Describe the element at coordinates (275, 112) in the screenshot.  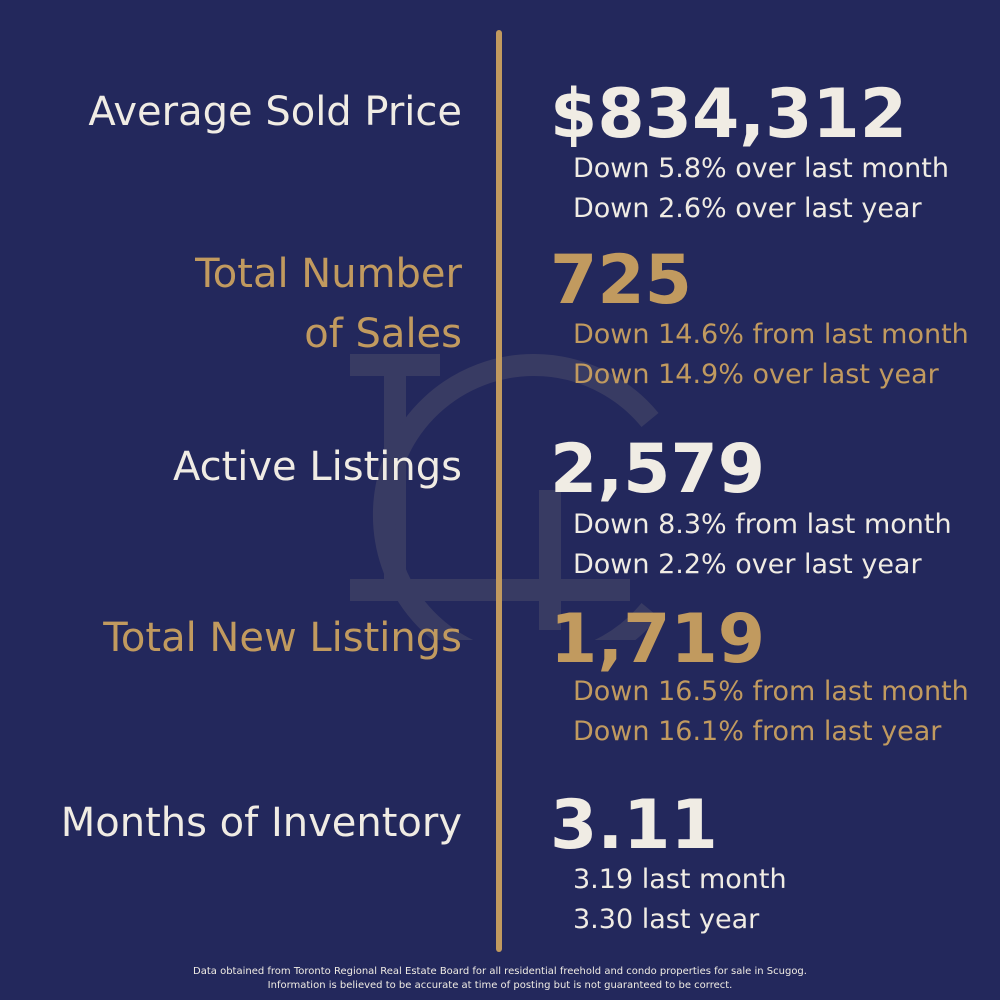
I see `stat-label-average-sold-price: Average Sold Price` at that location.